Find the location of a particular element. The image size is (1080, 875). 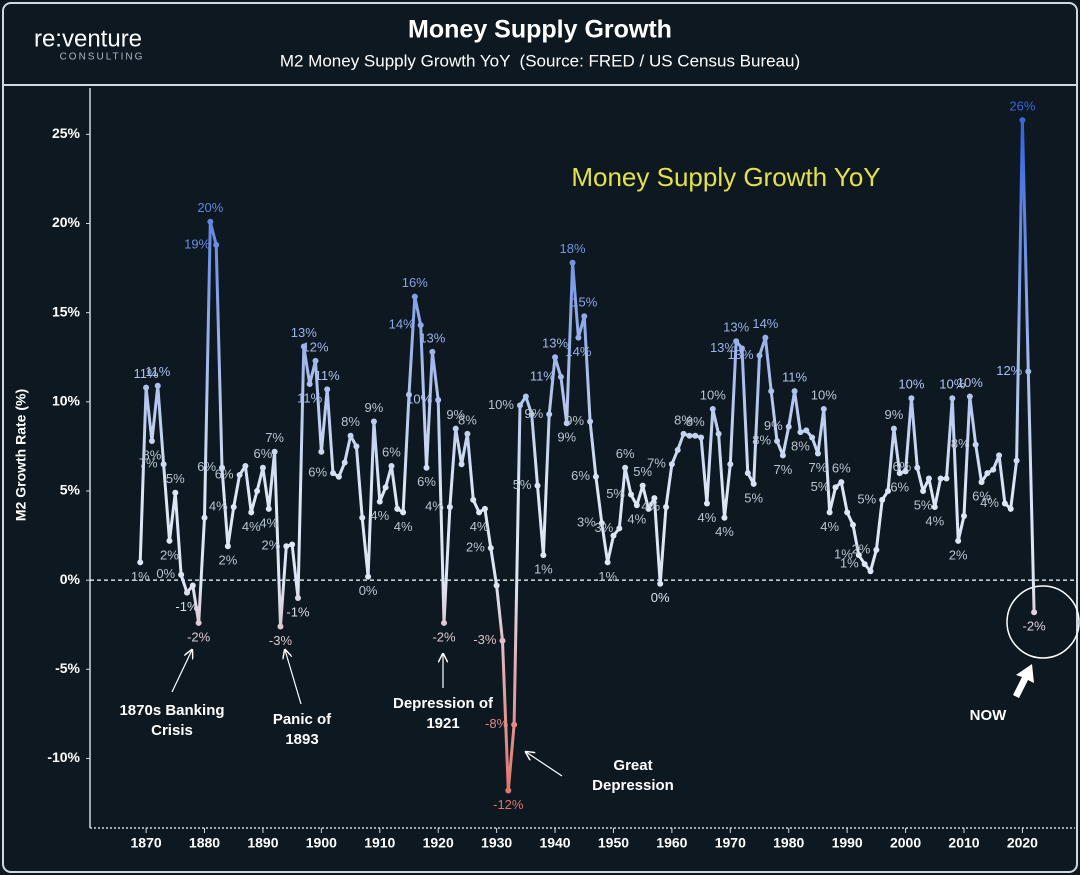

value-label: 10% is located at coordinates (501, 404).